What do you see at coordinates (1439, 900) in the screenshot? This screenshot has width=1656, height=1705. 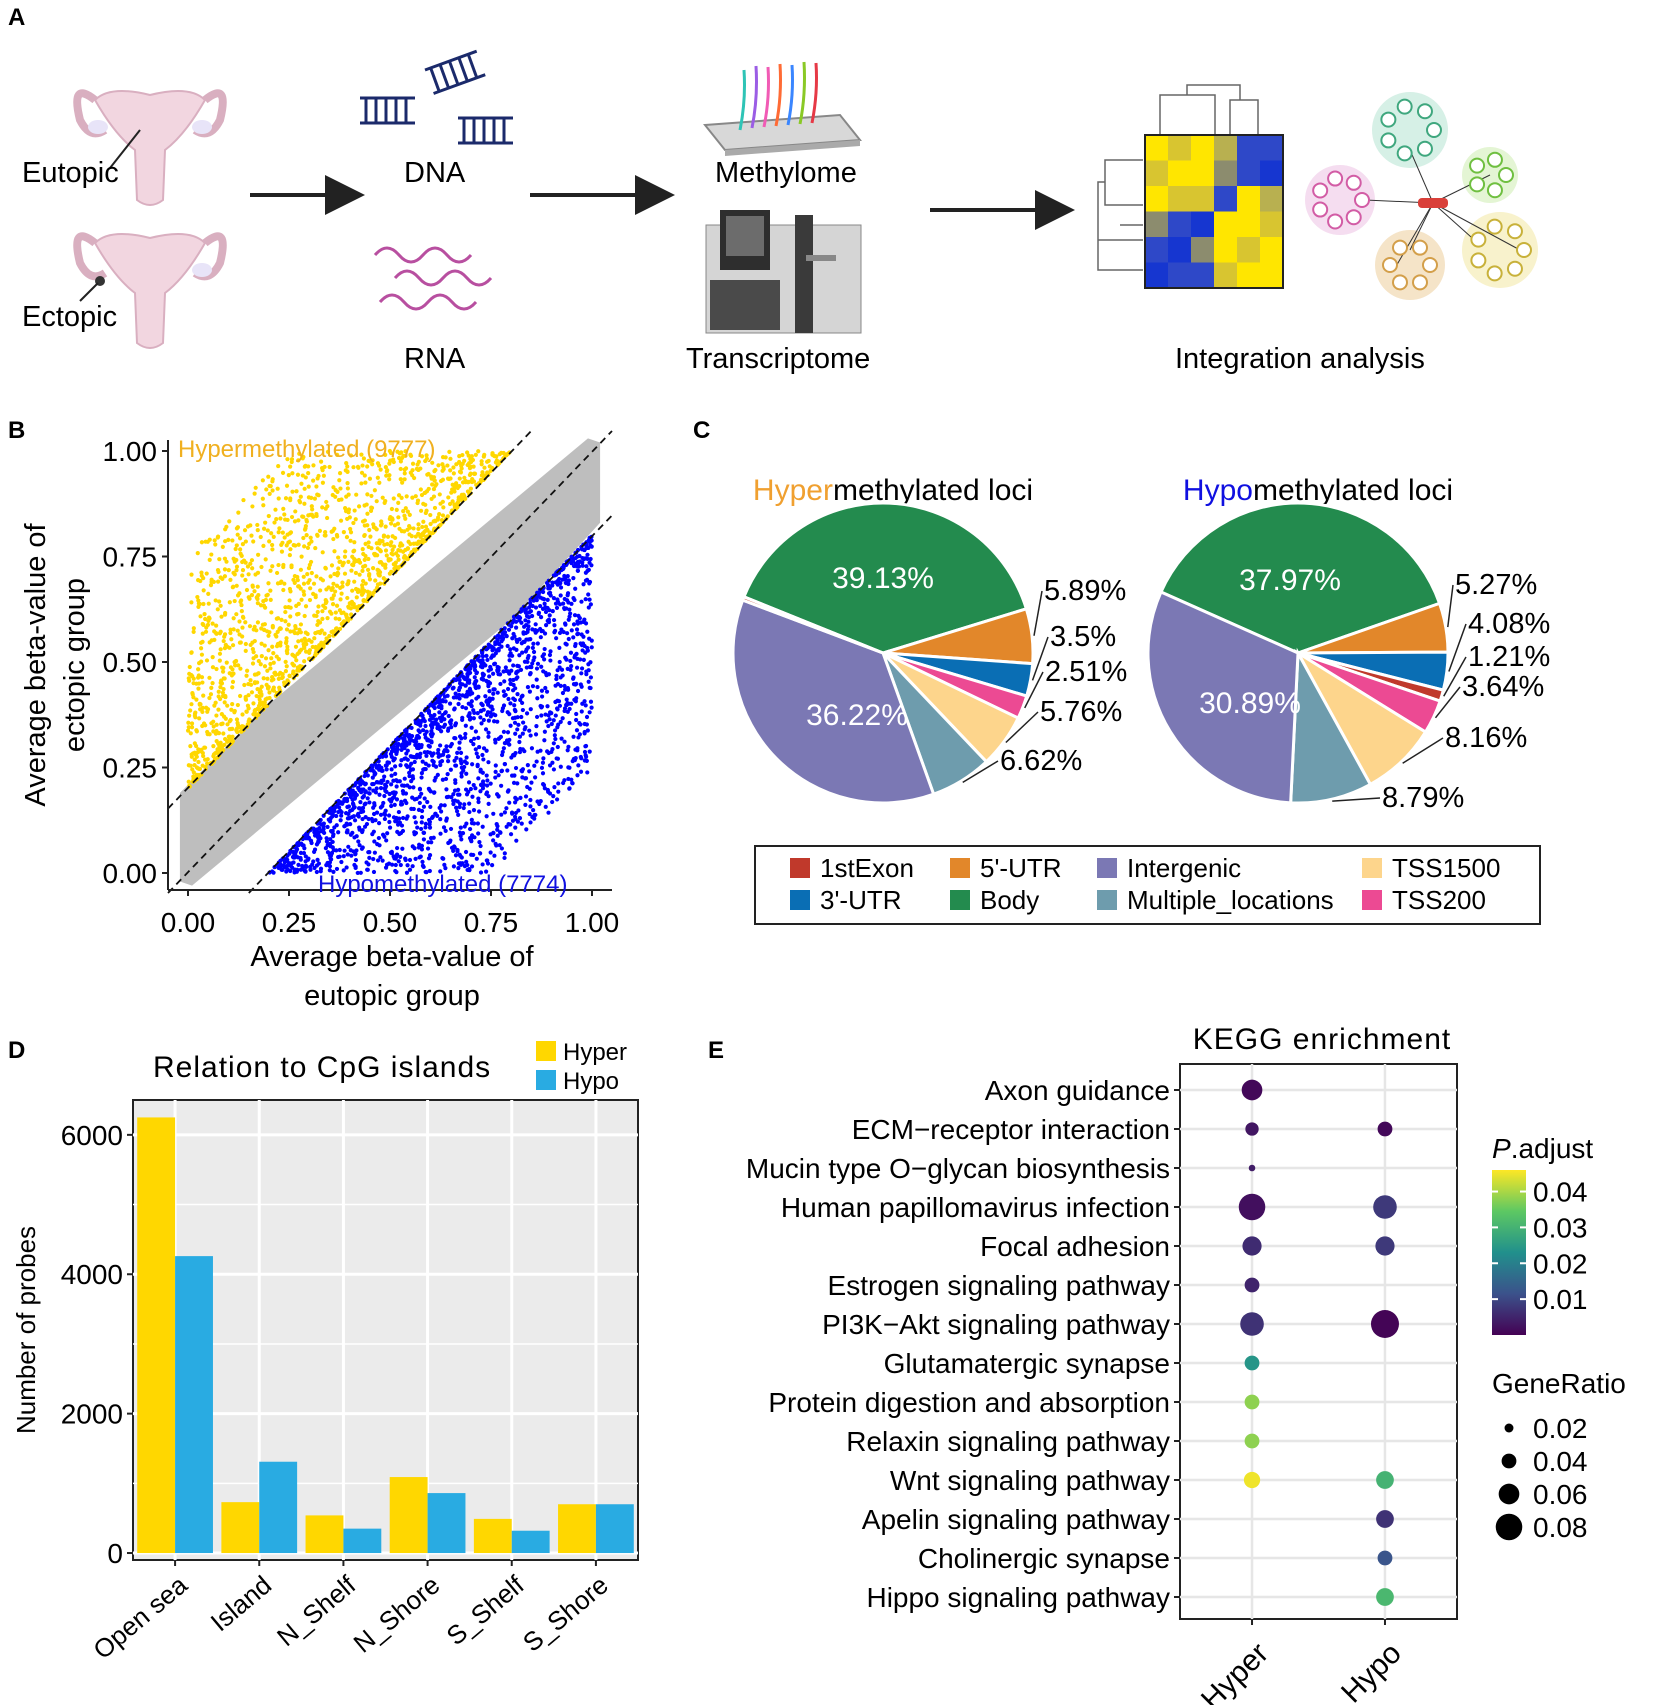 I see `legend-label: TSS200` at bounding box center [1439, 900].